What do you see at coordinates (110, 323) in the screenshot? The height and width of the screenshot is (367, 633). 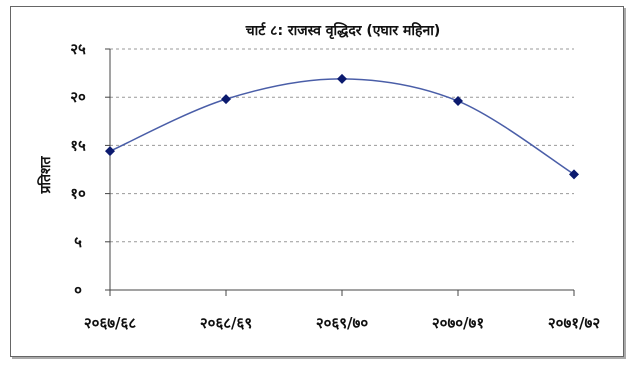 I see `x-tick-label: २०६७/६८` at bounding box center [110, 323].